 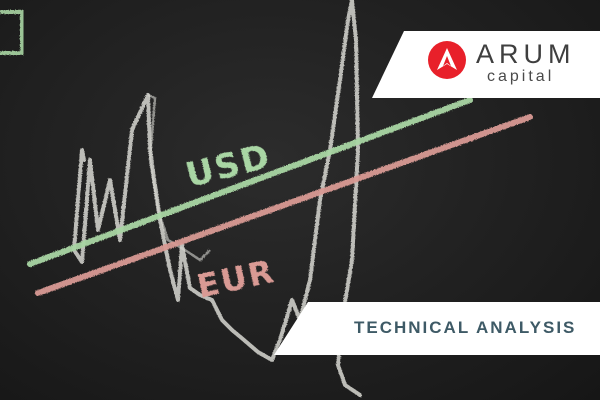 What do you see at coordinates (521, 76) in the screenshot?
I see `brand-tagline: capital` at bounding box center [521, 76].